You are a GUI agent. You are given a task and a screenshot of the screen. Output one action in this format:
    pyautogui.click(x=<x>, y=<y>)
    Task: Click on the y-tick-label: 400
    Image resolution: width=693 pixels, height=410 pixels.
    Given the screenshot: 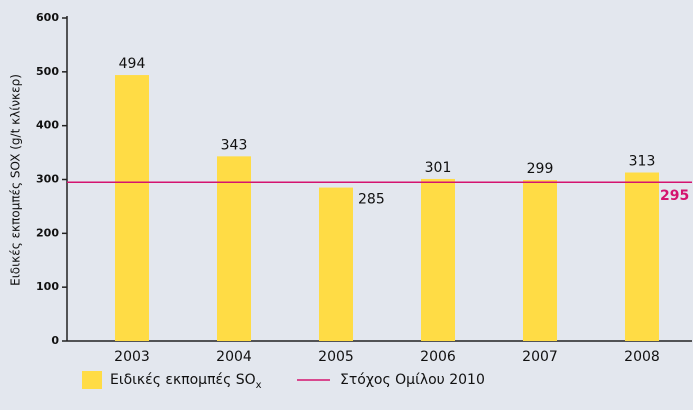 What is the action you would take?
    pyautogui.click(x=47, y=125)
    